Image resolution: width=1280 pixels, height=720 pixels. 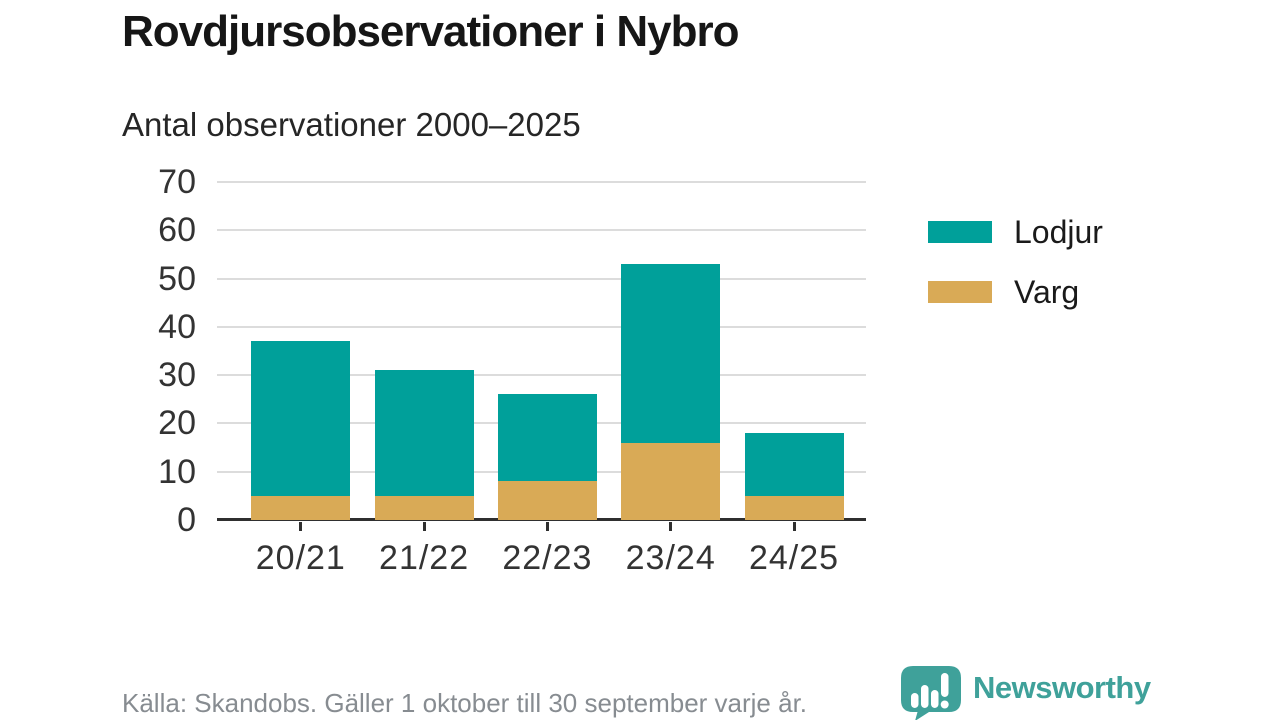 I want to click on logo-bar-tall, so click(x=925, y=696).